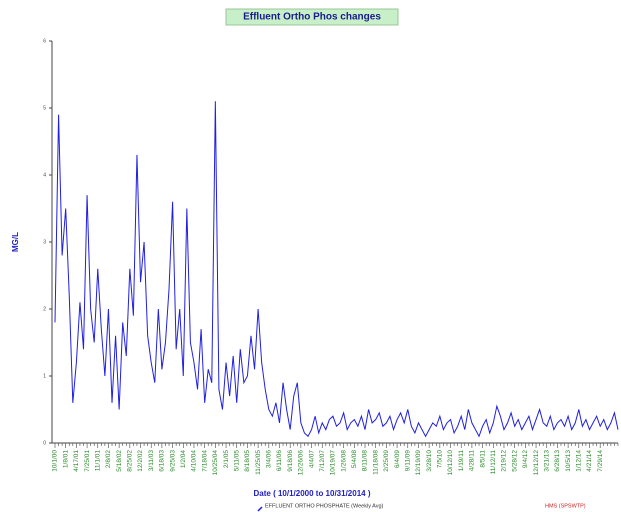 This screenshot has width=621, height=512. I want to click on x-tick-label: 2/19/12, so click(504, 461).